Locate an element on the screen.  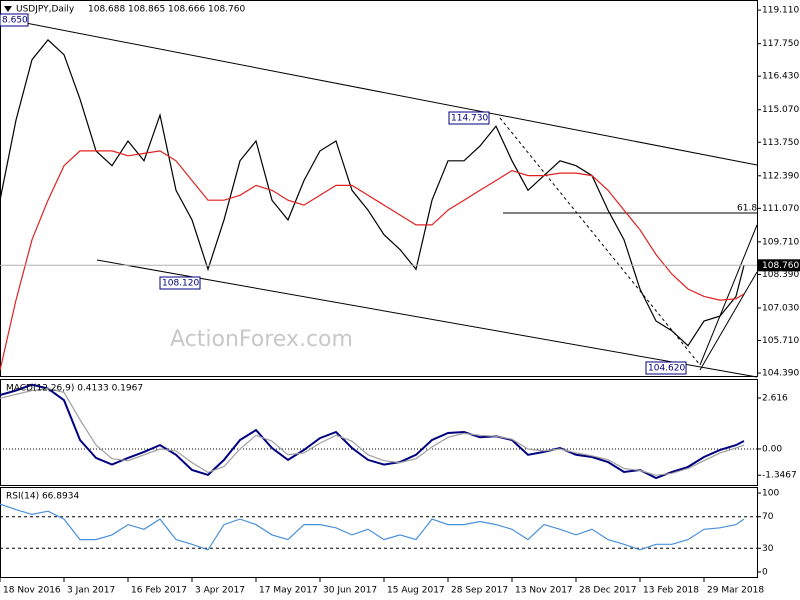
x-tick-label: 13 Feb 2018 is located at coordinates (671, 591).